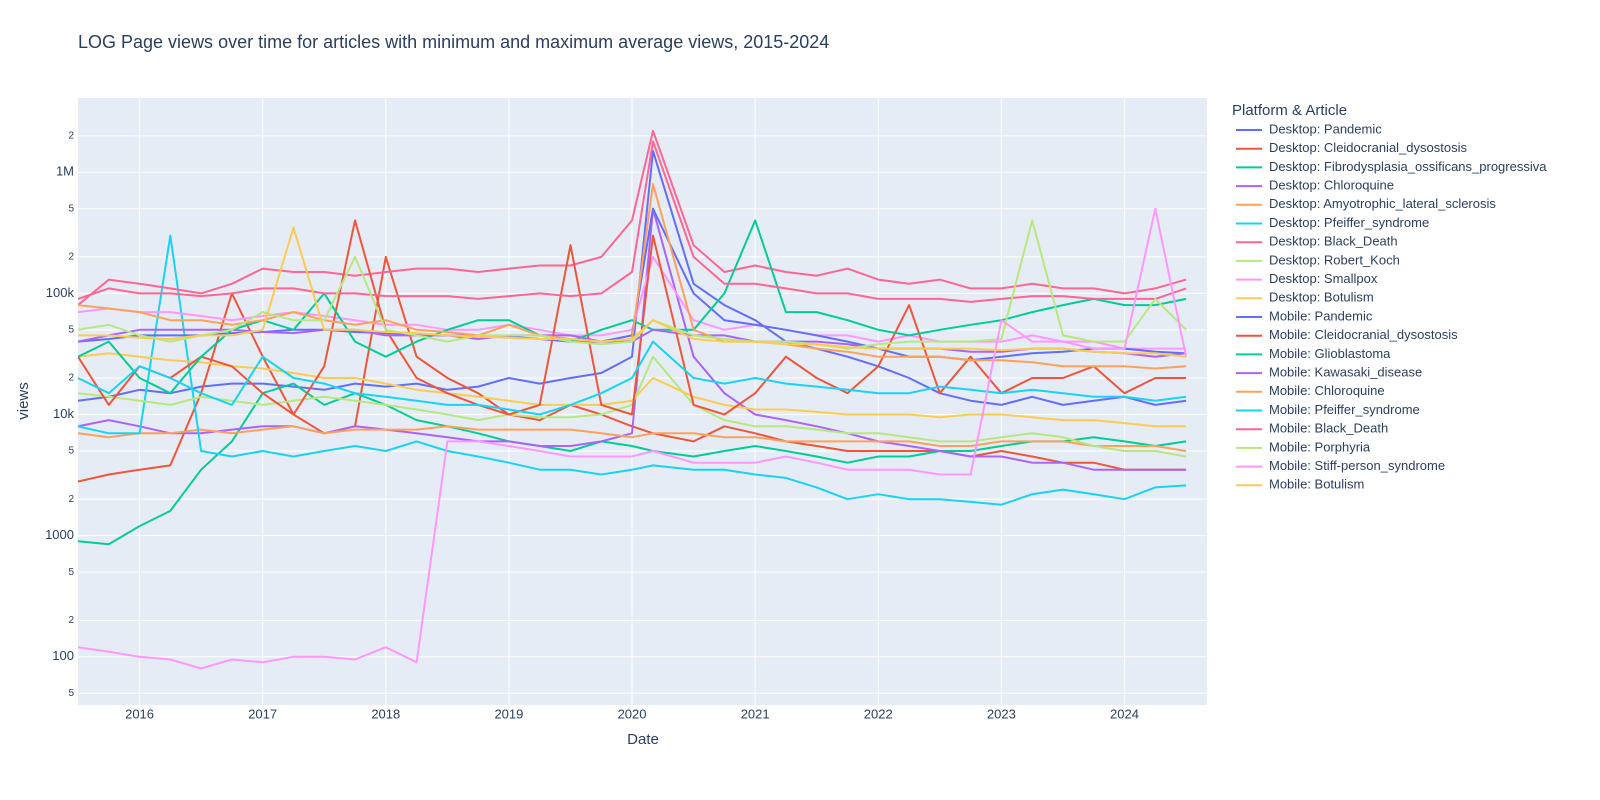 The width and height of the screenshot is (1600, 800). What do you see at coordinates (1328, 428) in the screenshot?
I see `legend-label: Mobile: Black_Death` at bounding box center [1328, 428].